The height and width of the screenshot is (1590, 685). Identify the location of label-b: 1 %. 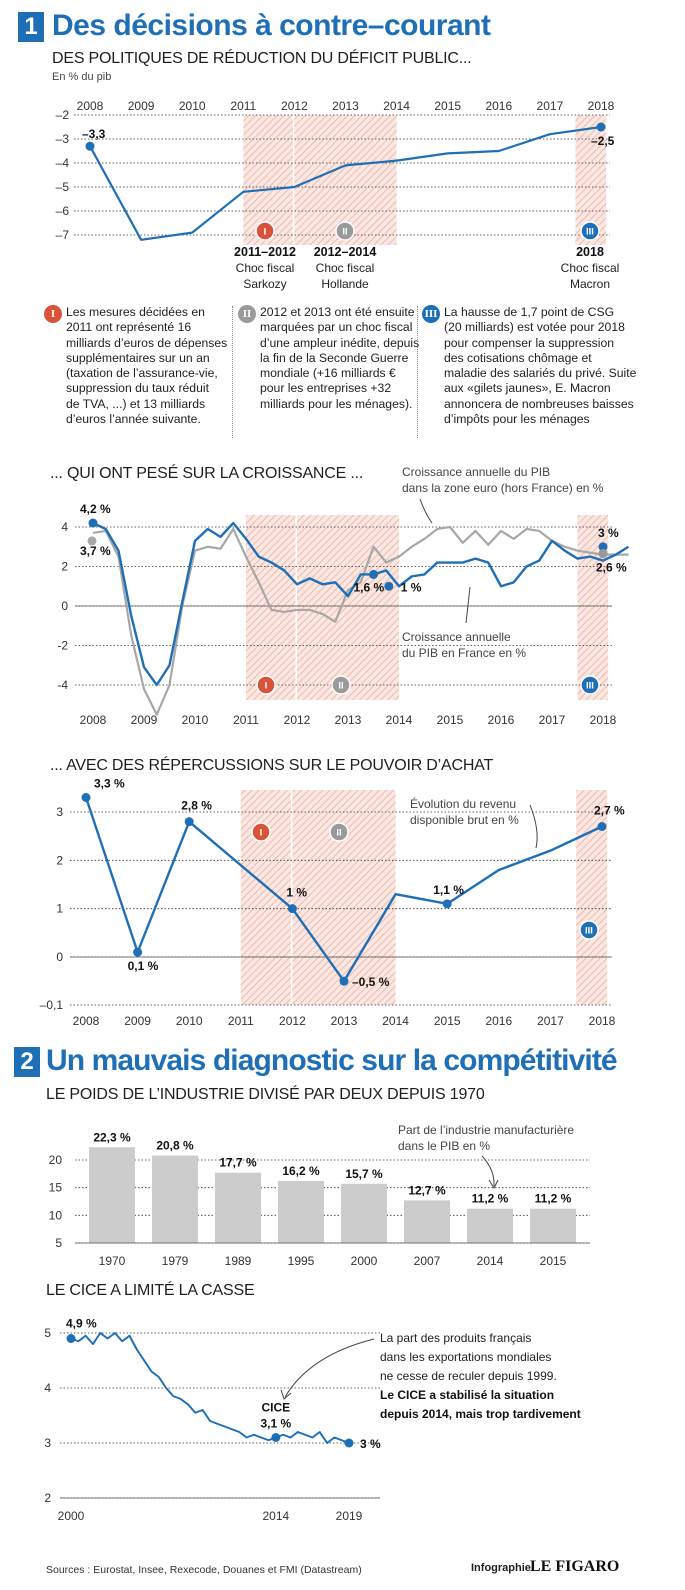
(411, 587).